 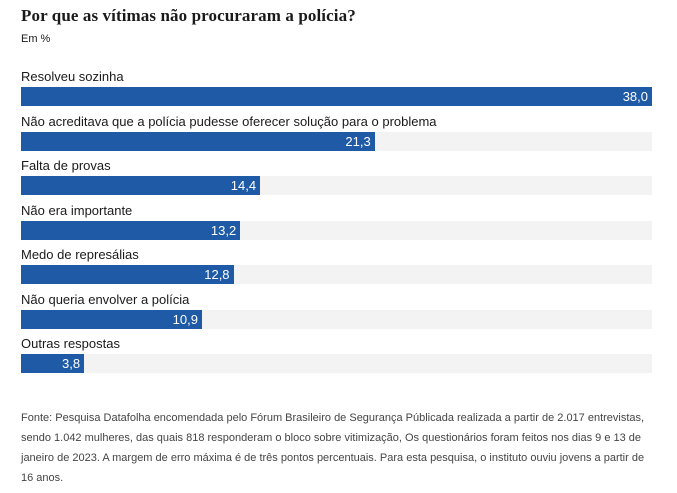 What do you see at coordinates (105, 299) in the screenshot?
I see `category-label: Não queria envolver a polícia` at bounding box center [105, 299].